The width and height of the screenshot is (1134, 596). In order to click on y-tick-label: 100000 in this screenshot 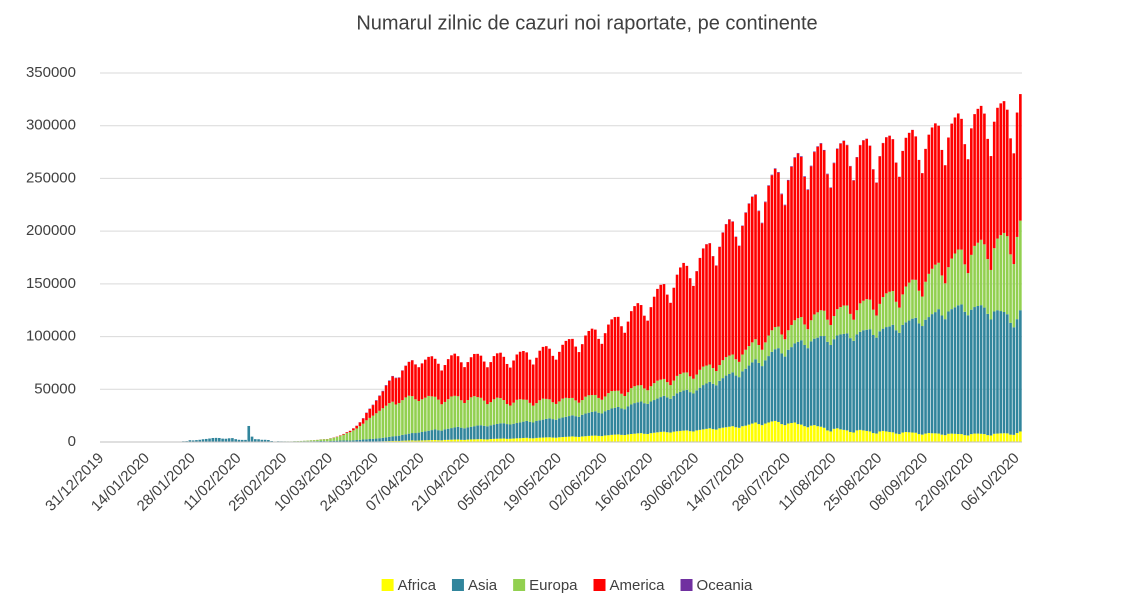, I will do `click(51, 336)`.